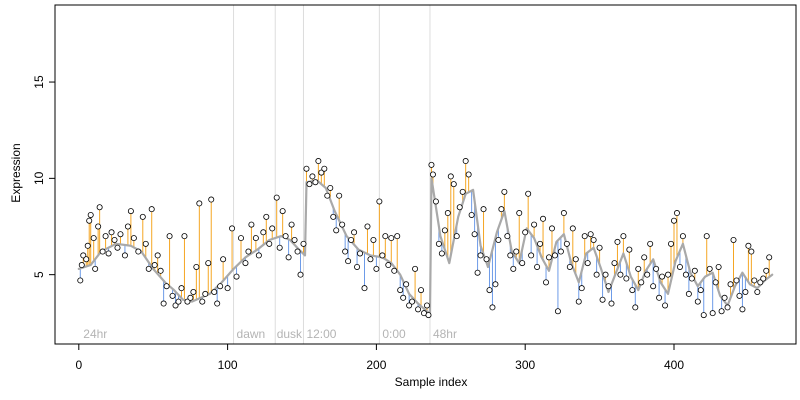 This screenshot has height=400, width=800. I want to click on time-annotation-label: dusk, so click(290, 334).